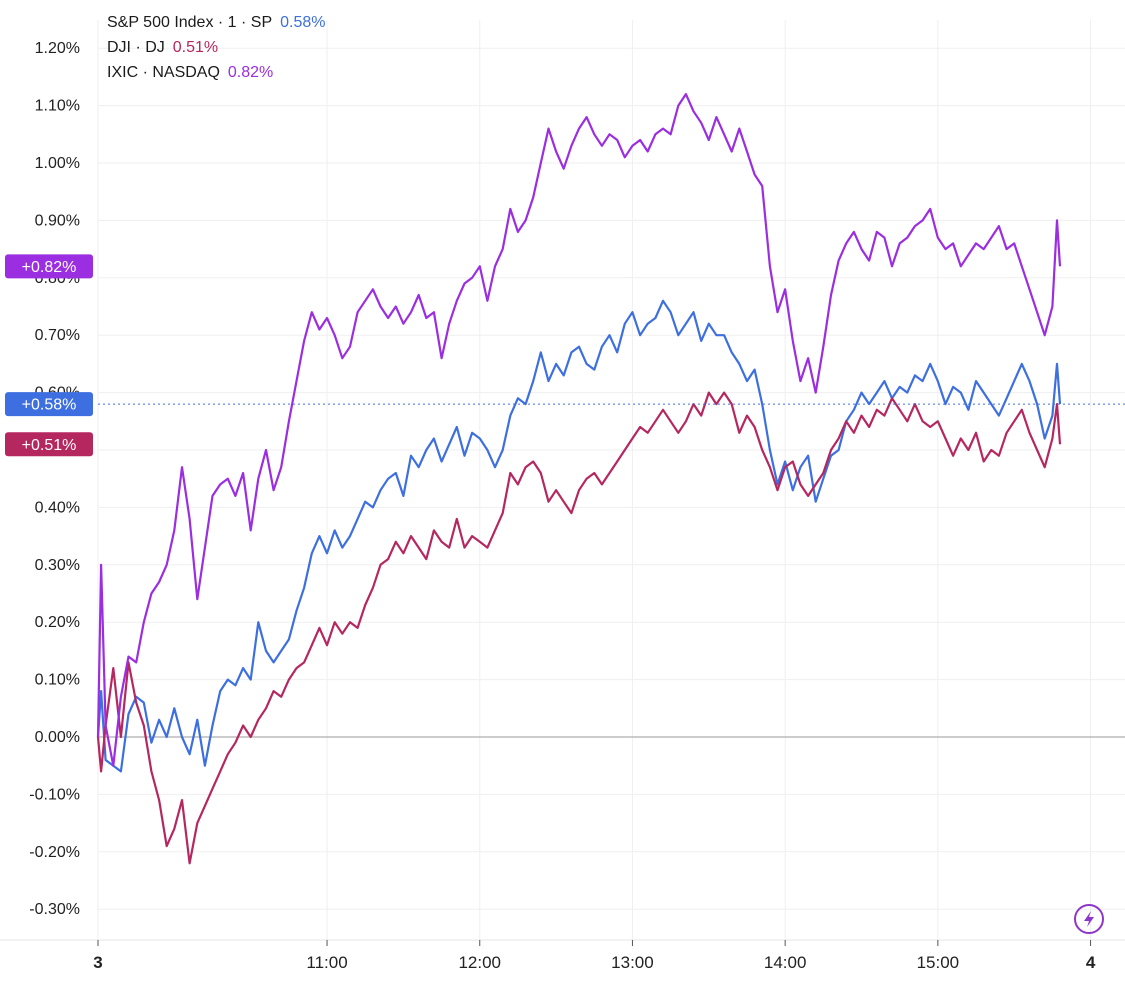 The height and width of the screenshot is (994, 1125). What do you see at coordinates (1091, 962) in the screenshot?
I see `x-tick-label: 4` at bounding box center [1091, 962].